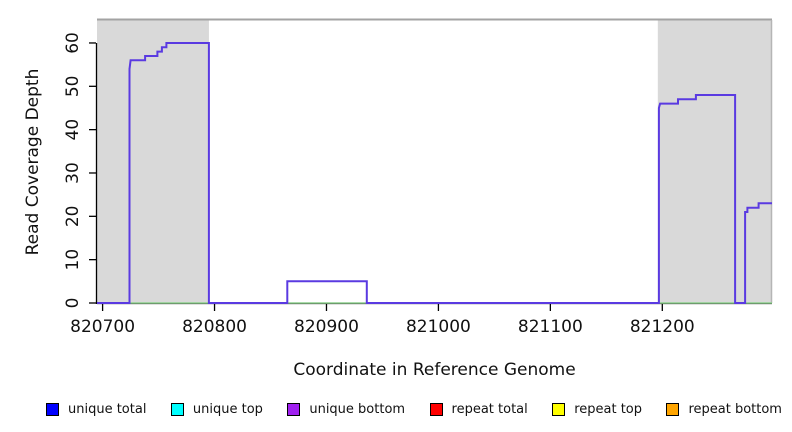 The image size is (792, 432). What do you see at coordinates (735, 409) in the screenshot?
I see `legend-label: repeat bottom` at bounding box center [735, 409].